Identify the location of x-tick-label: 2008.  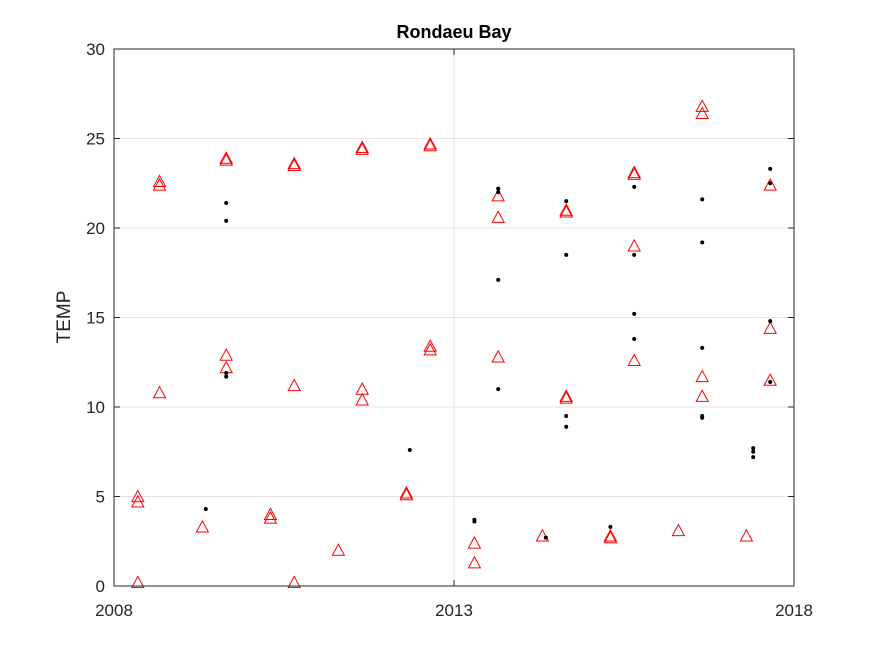
(114, 610).